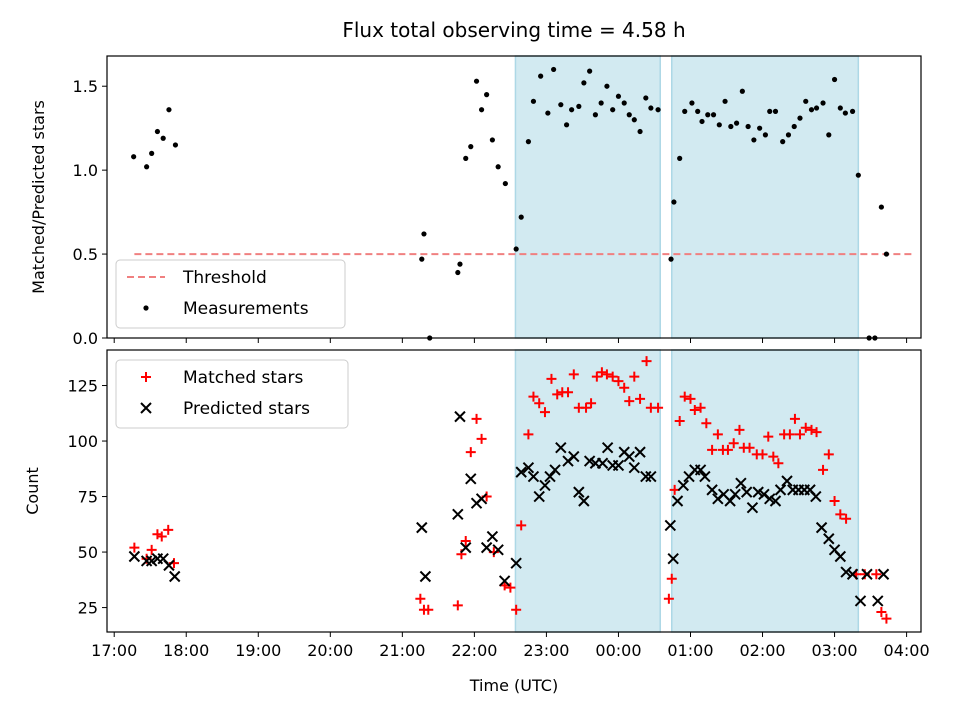 Image resolution: width=960 pixels, height=720 pixels. Describe the element at coordinates (82, 441) in the screenshot. I see `y-tick-label: 100` at that location.